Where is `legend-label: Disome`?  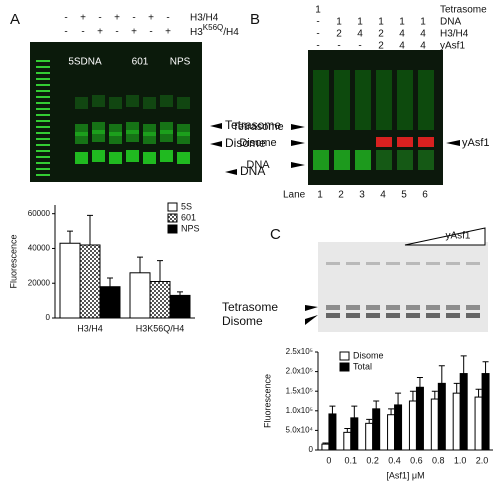 legend-label: Disome is located at coordinates (368, 355).